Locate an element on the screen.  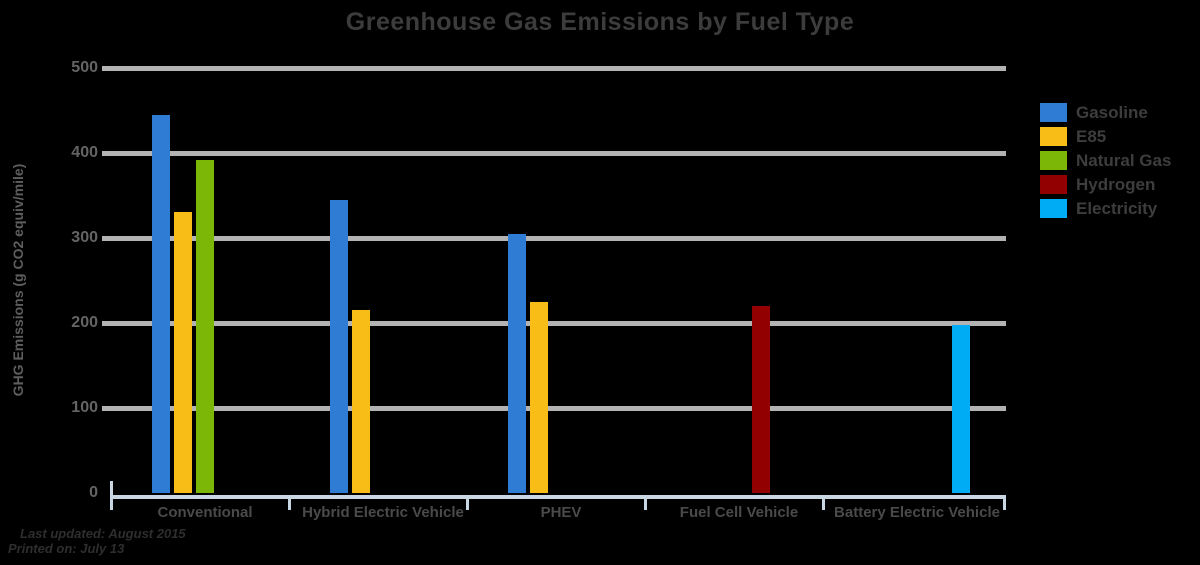
bar-battery-electric-vehicle-electricity is located at coordinates (961, 409).